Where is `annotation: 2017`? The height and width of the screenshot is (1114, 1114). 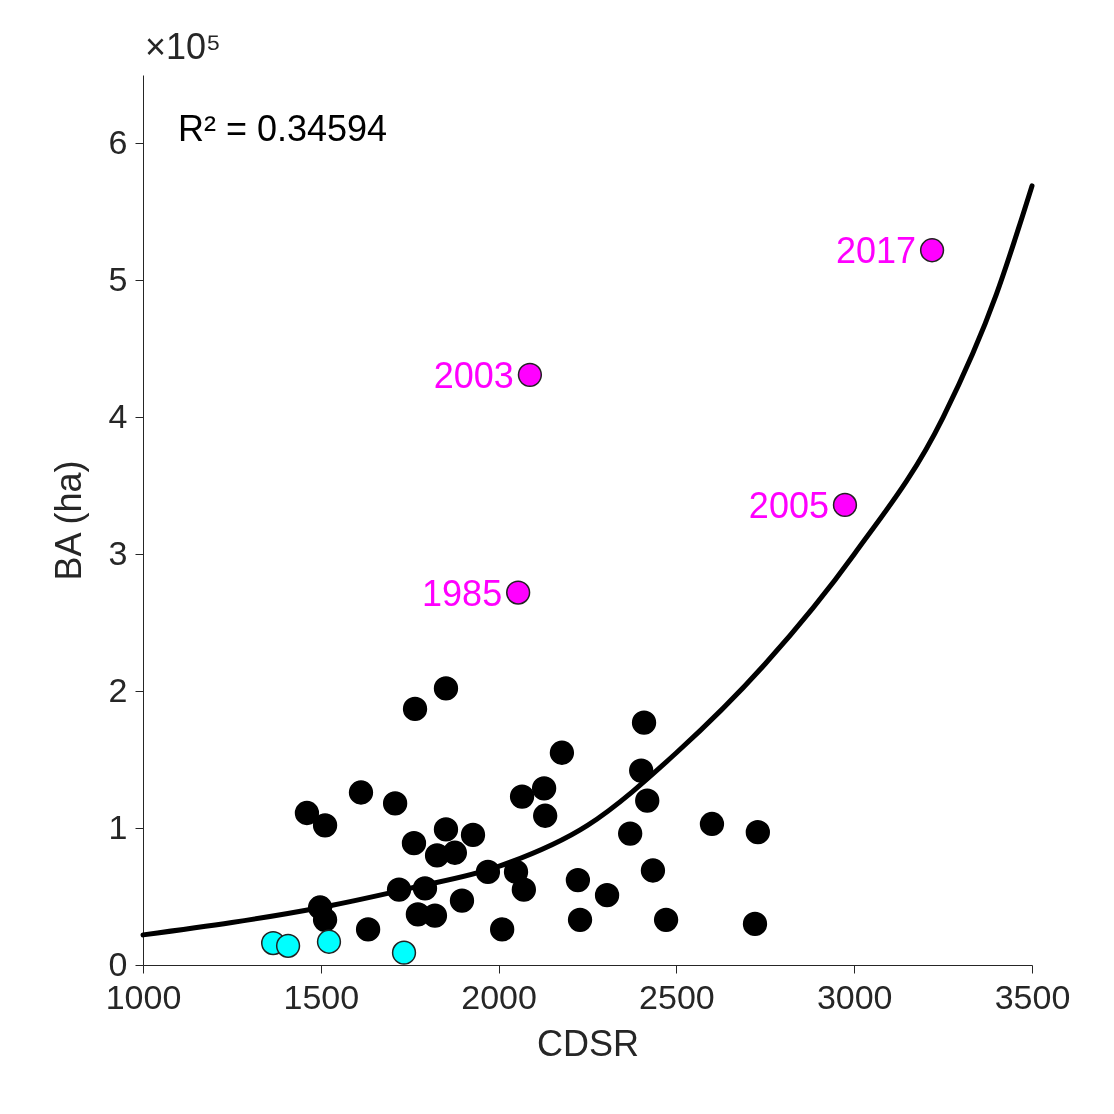 annotation: 2017 is located at coordinates (876, 251).